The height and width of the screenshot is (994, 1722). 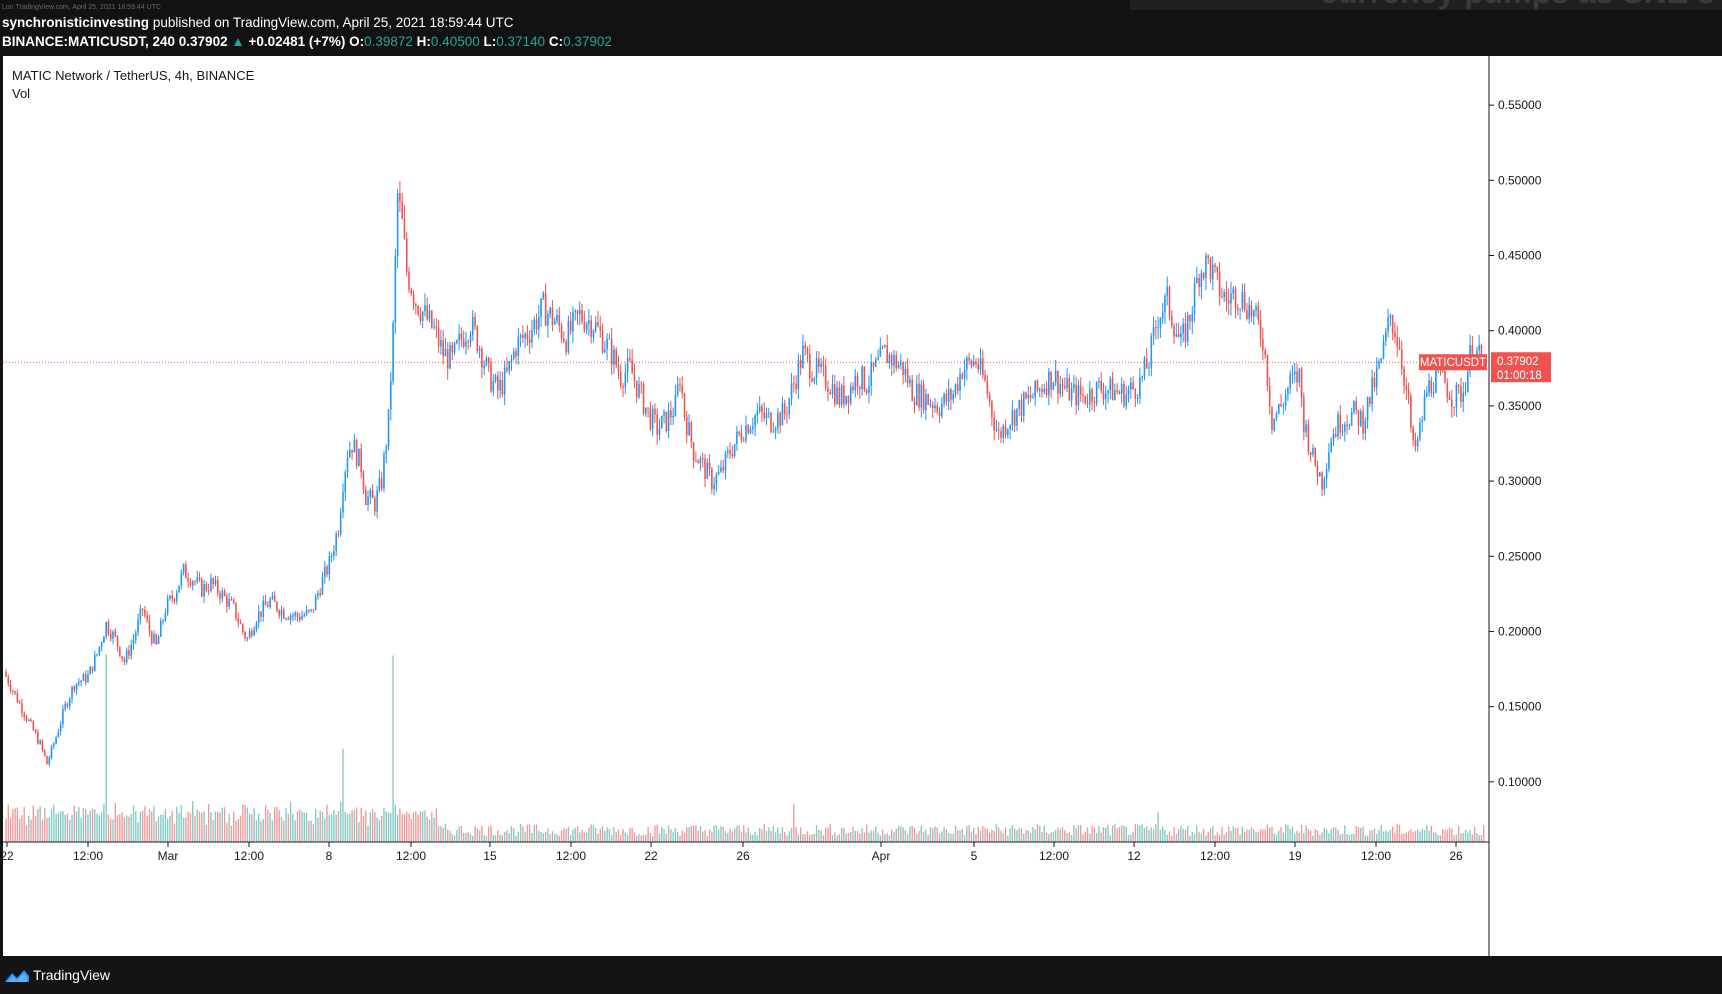 I want to click on volume-legend: Vol, so click(x=21, y=93).